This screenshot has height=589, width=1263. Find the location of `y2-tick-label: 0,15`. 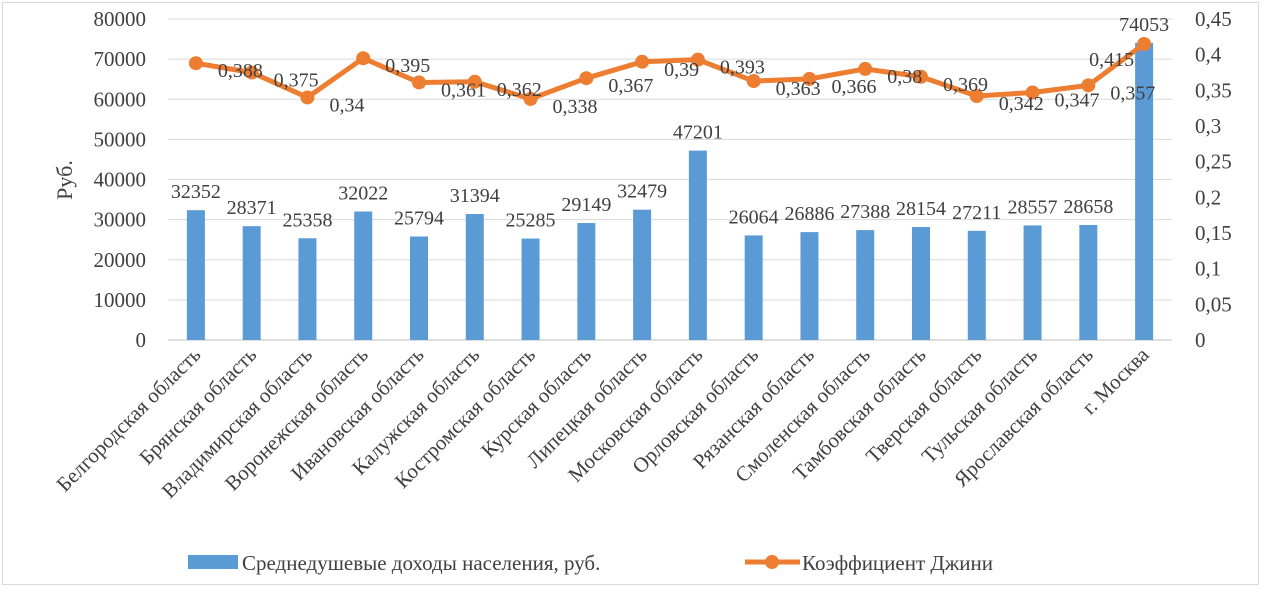

y2-tick-label: 0,15 is located at coordinates (1213, 233).